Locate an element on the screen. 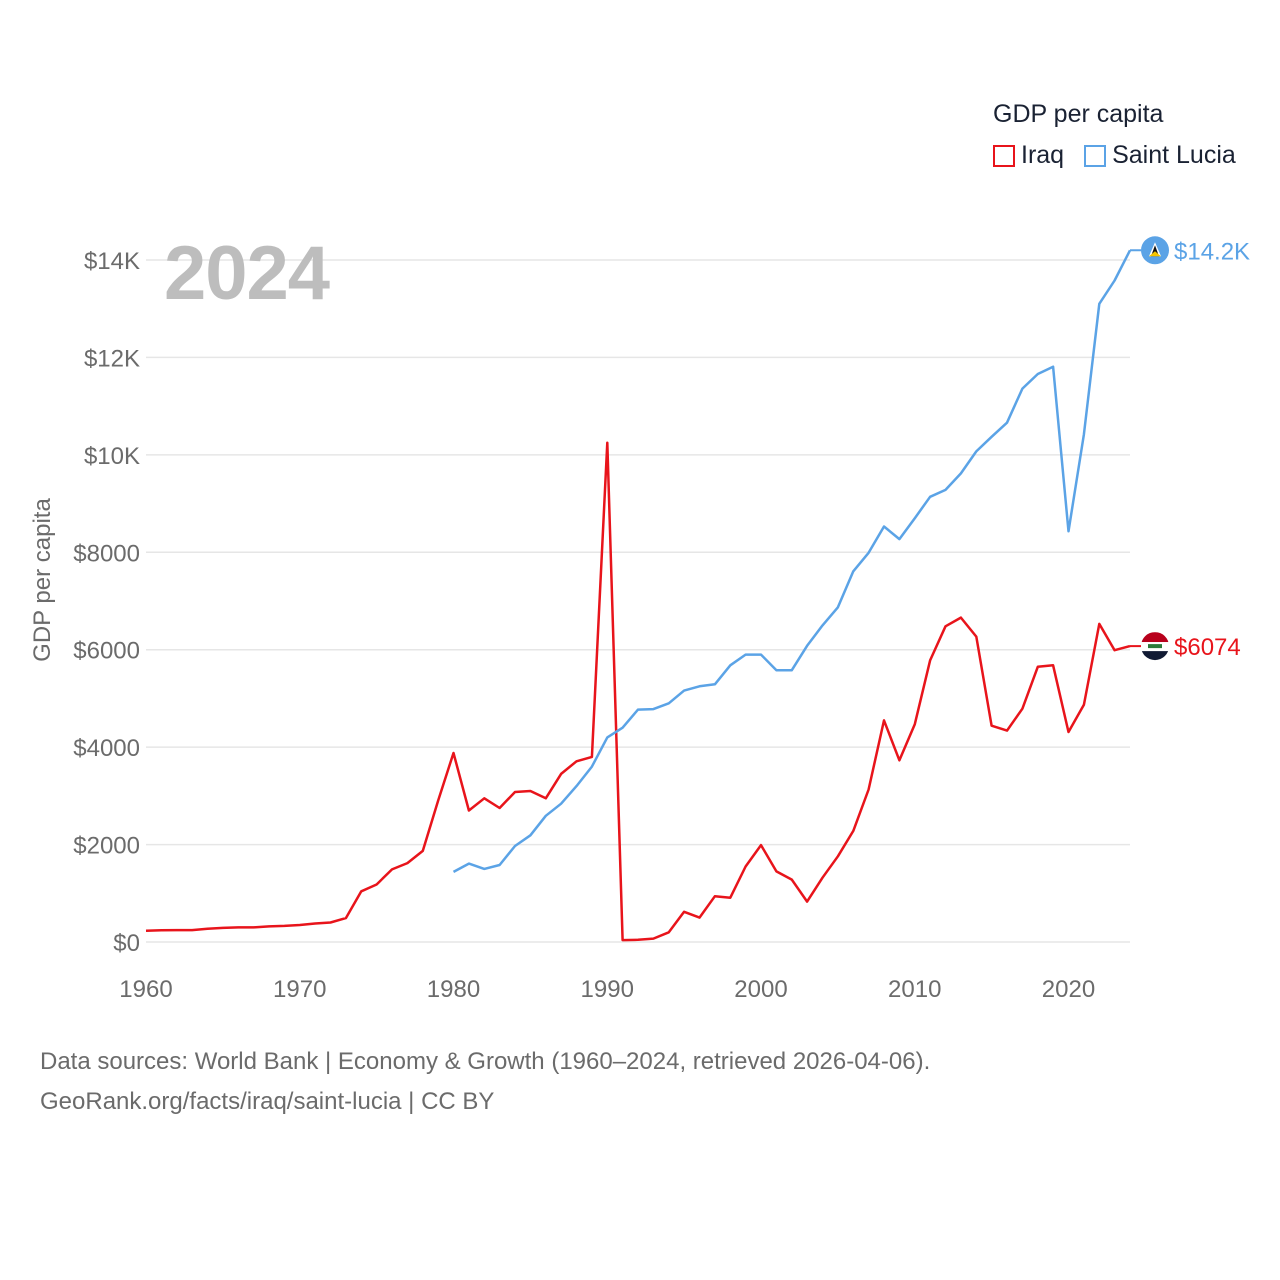 The image size is (1280, 1280). y-axis-ticks: $0 $2000 $4000 $6000 $8000 $10K $12K $14K is located at coordinates (106, 602).